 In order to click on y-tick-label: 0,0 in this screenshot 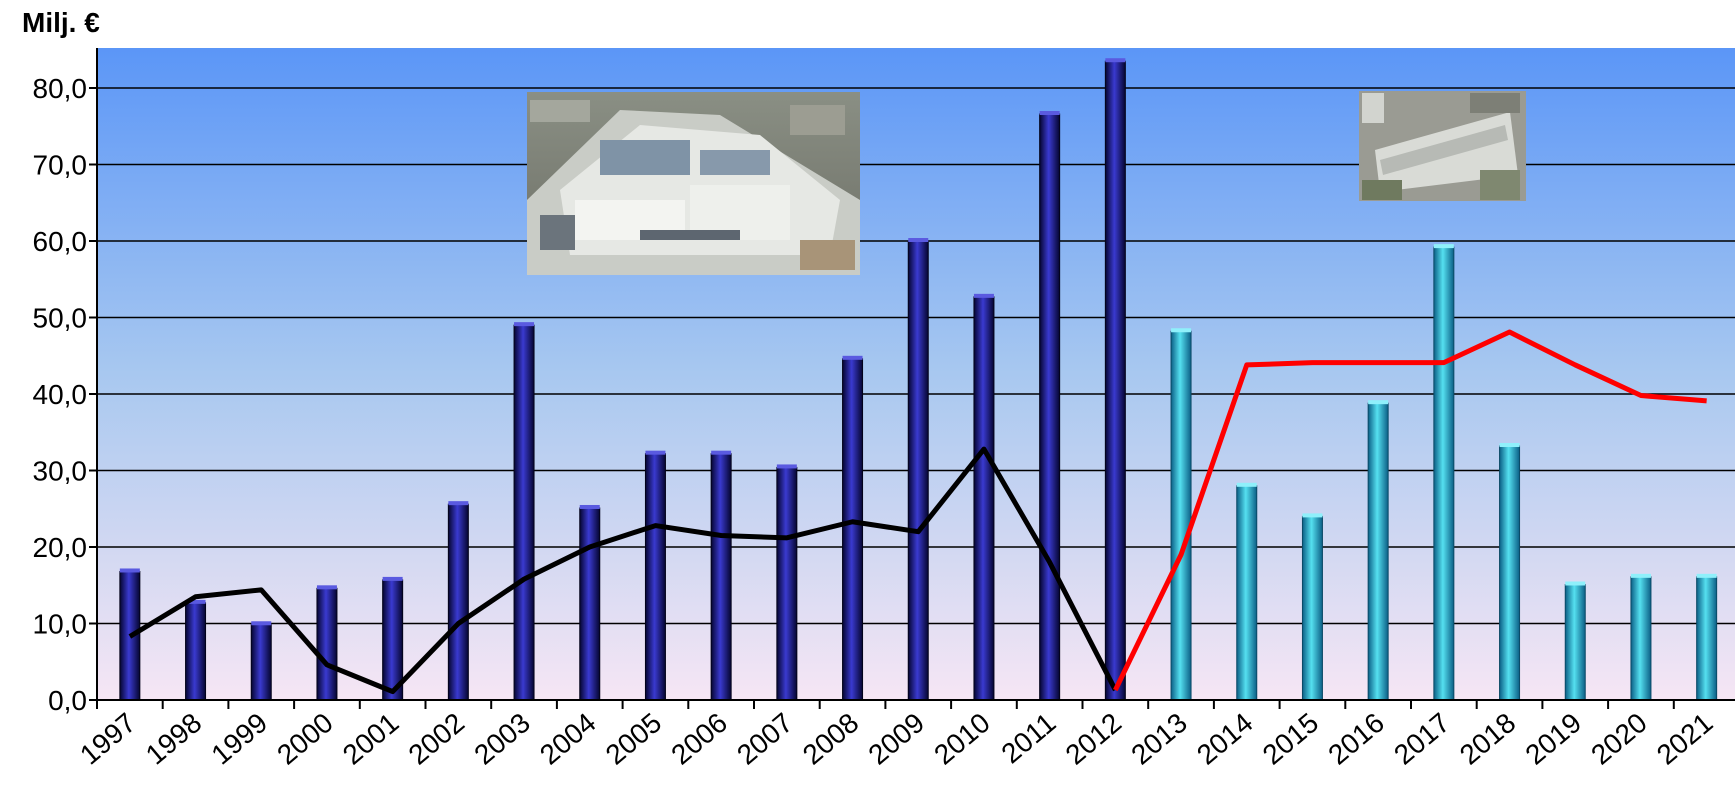, I will do `click(67, 700)`.